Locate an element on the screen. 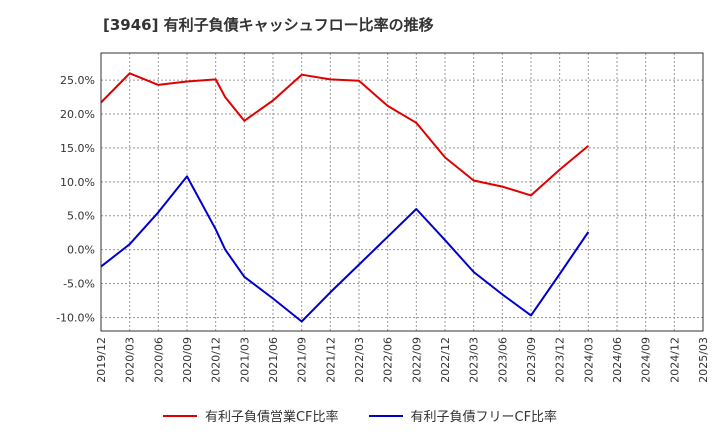 This screenshot has width=720, height=440. x-tick-label: 2022/12 is located at coordinates (445, 360).